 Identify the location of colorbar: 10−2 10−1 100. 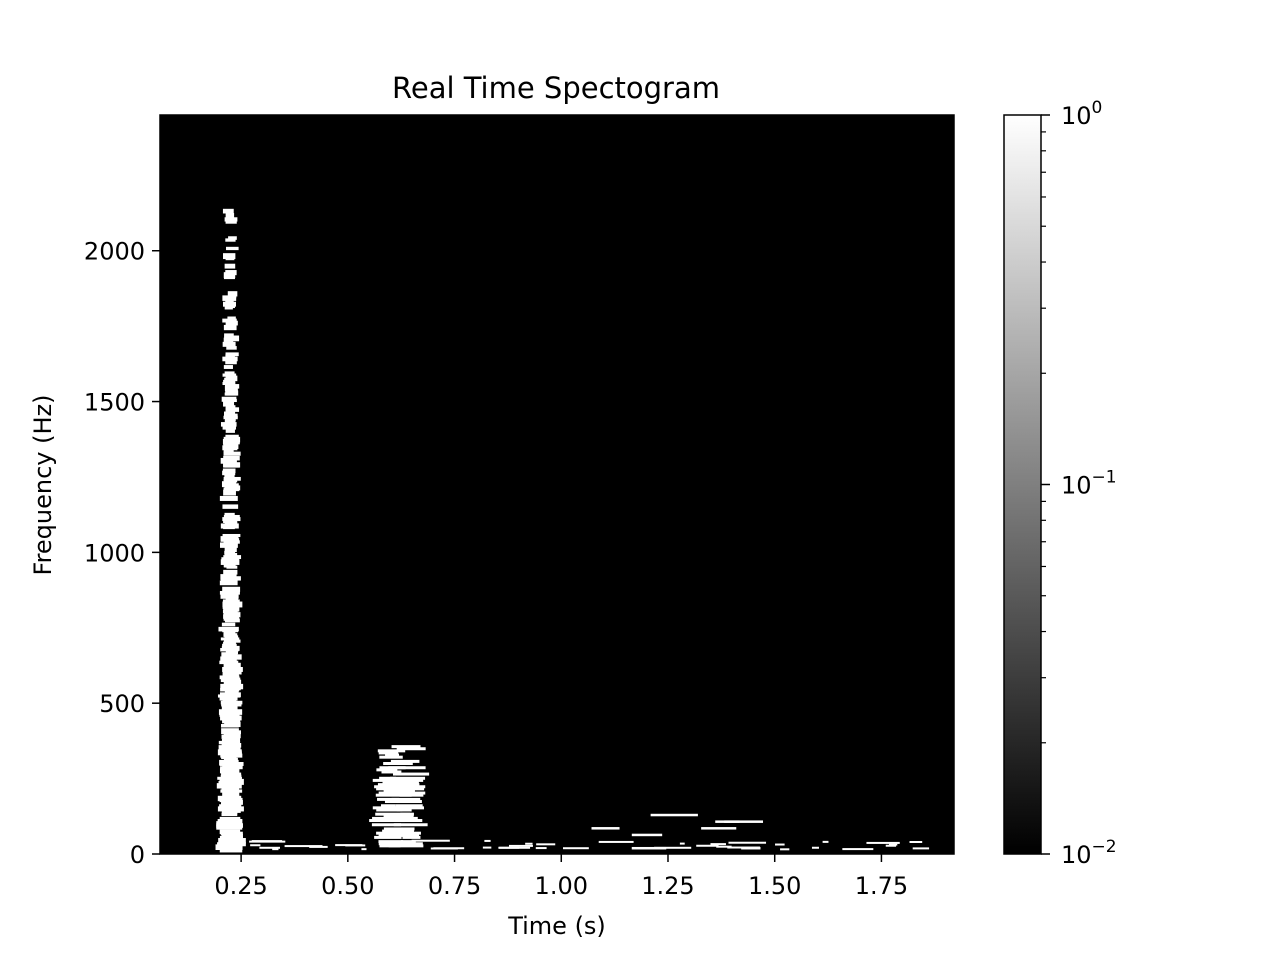
(1060, 483).